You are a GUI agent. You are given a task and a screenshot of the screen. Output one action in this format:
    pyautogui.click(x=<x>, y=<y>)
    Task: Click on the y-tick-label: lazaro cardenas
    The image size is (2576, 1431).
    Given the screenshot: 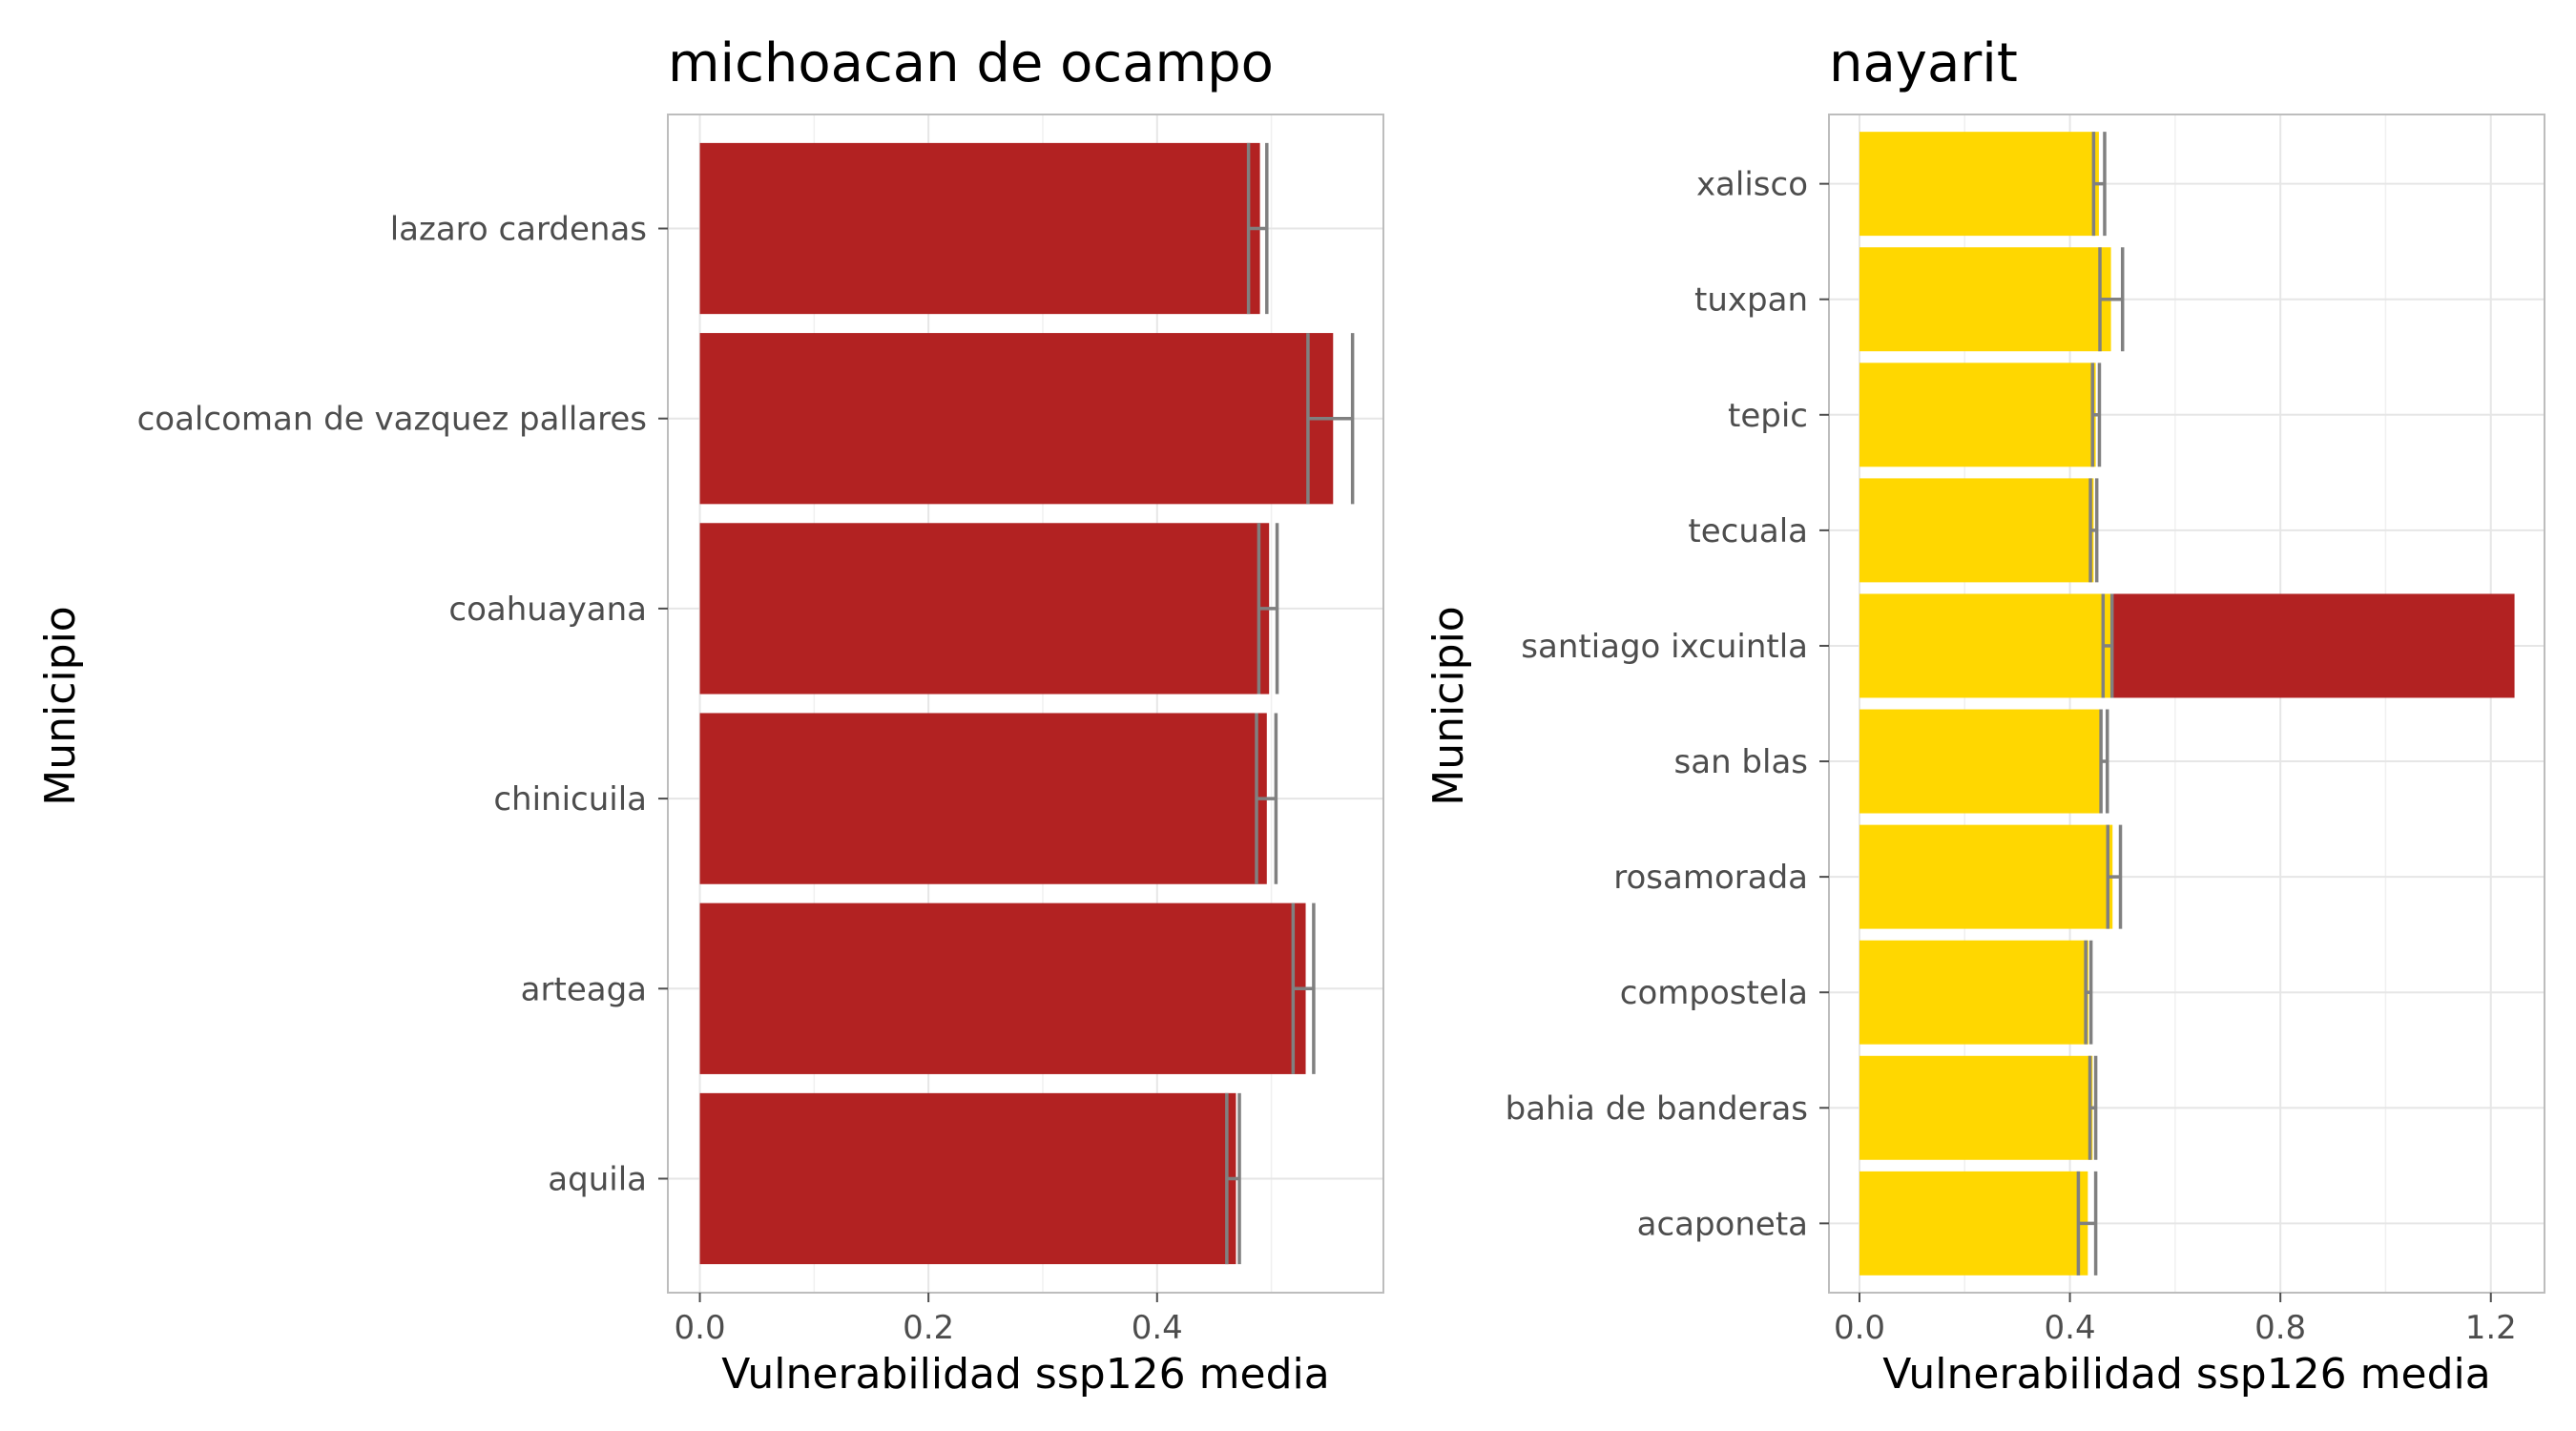 What is the action you would take?
    pyautogui.click(x=518, y=230)
    